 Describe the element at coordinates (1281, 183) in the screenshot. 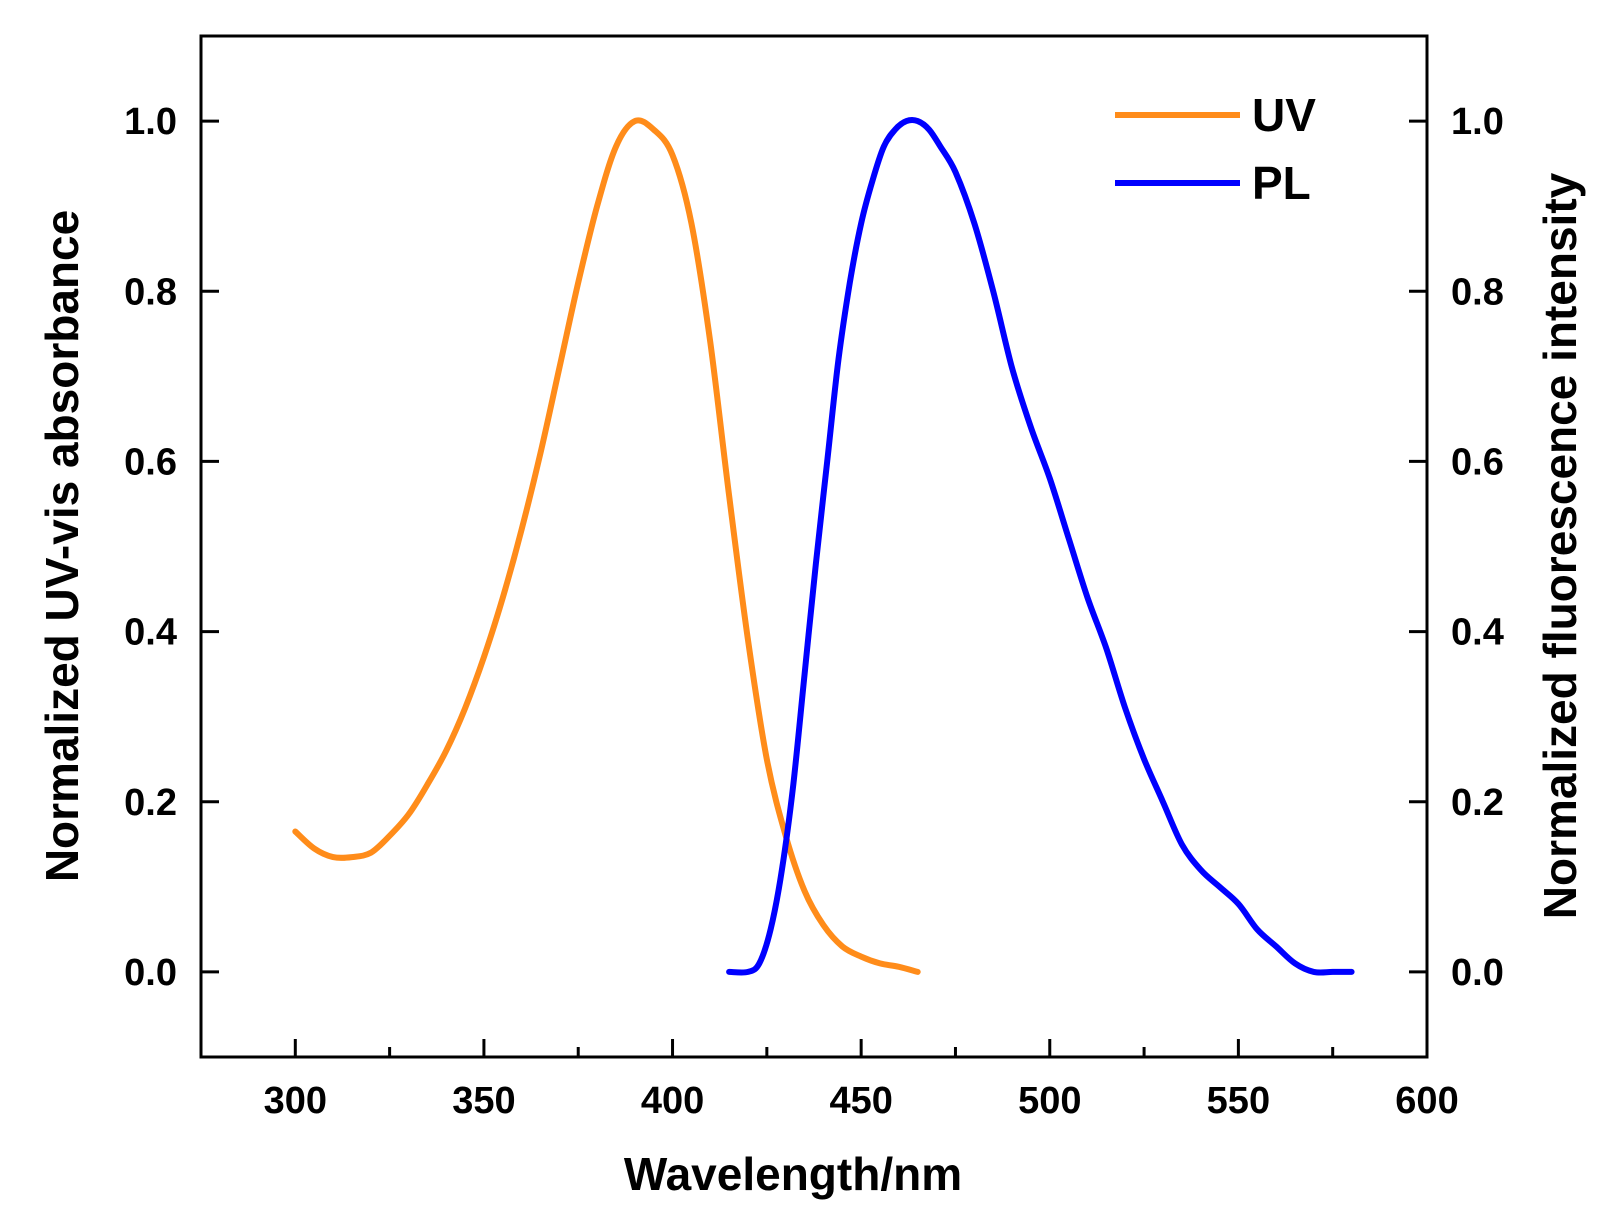

I see `legend-pl-label: PL` at that location.